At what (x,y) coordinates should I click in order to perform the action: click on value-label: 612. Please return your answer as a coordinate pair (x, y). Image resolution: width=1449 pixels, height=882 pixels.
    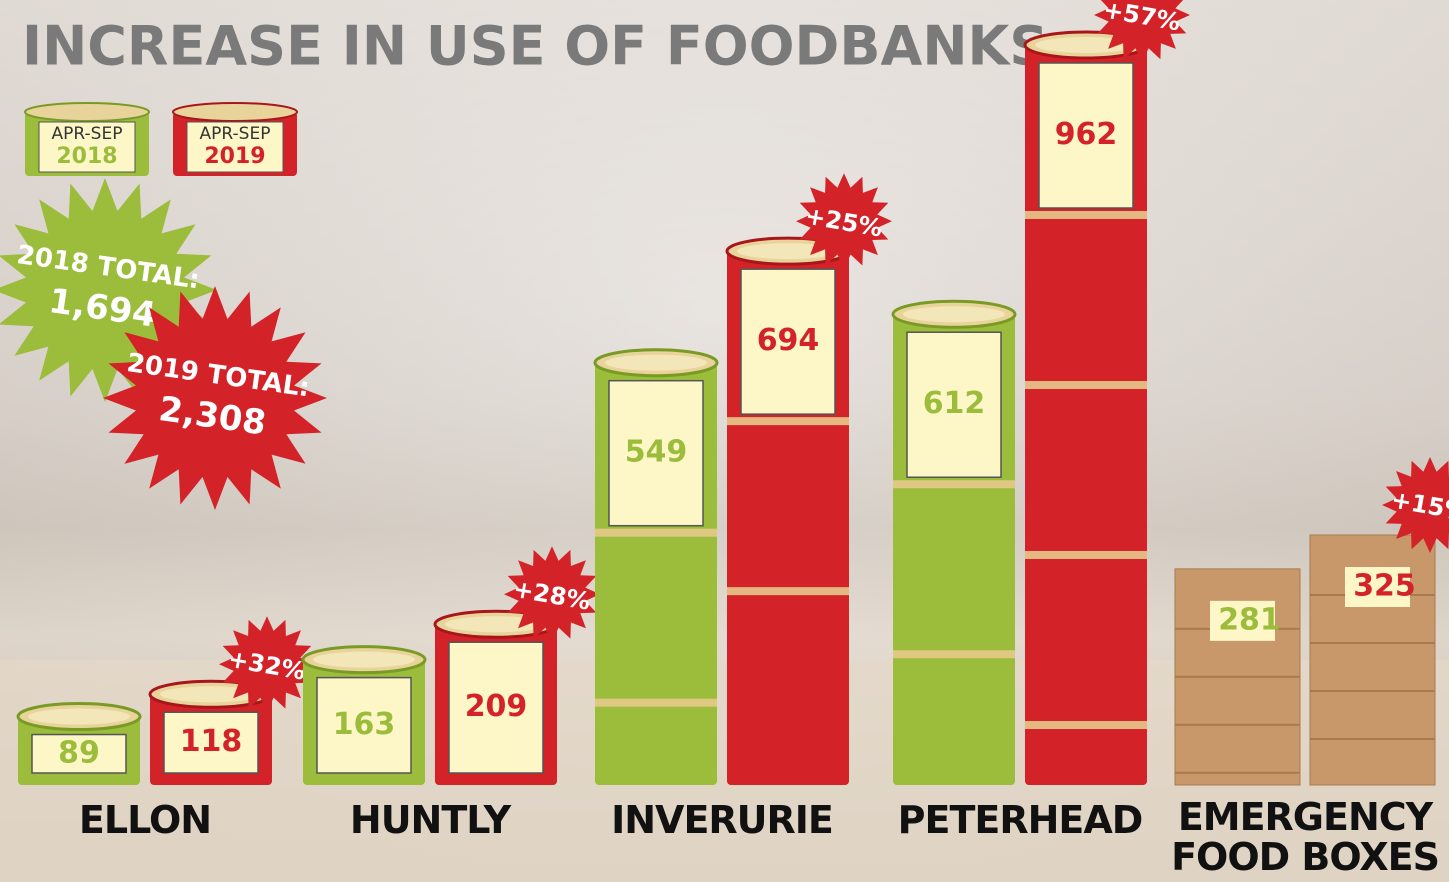
    Looking at the image, I should click on (954, 403).